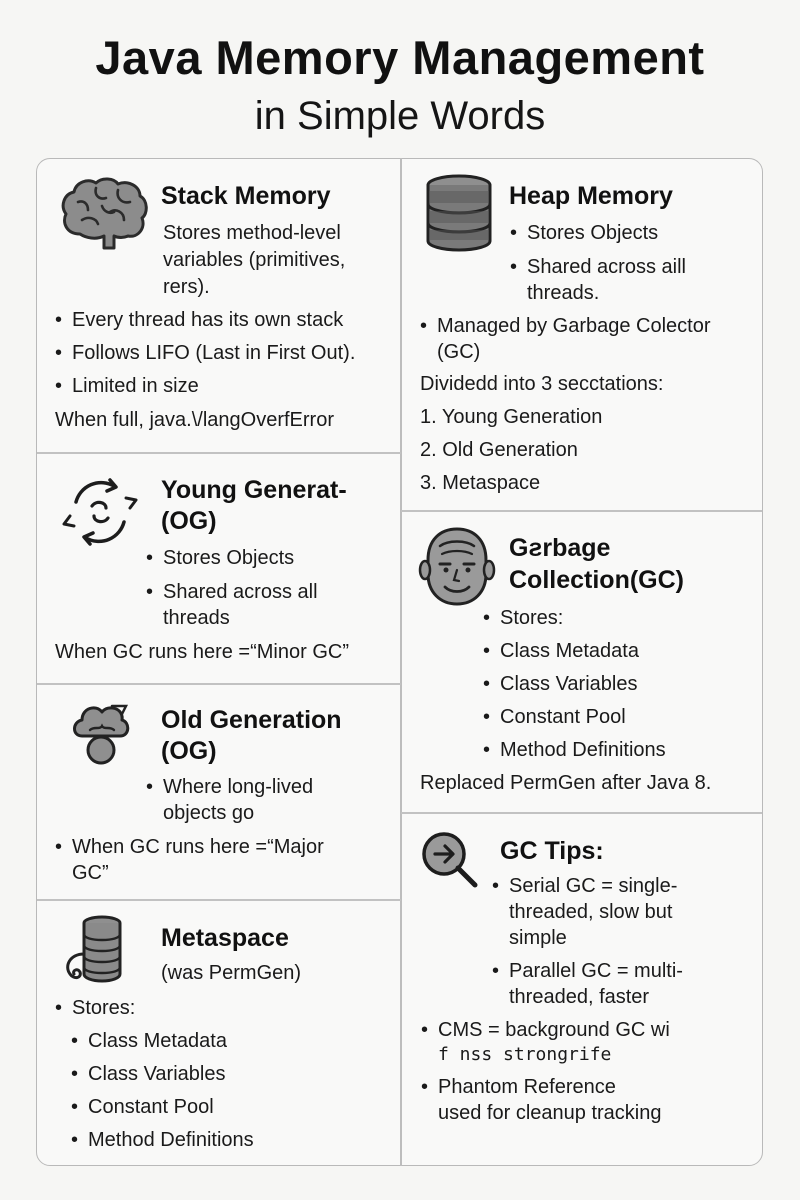 The height and width of the screenshot is (1200, 800). Describe the element at coordinates (525, 1054) in the screenshot. I see `tips-bullet-cont: f nss strongrife` at that location.